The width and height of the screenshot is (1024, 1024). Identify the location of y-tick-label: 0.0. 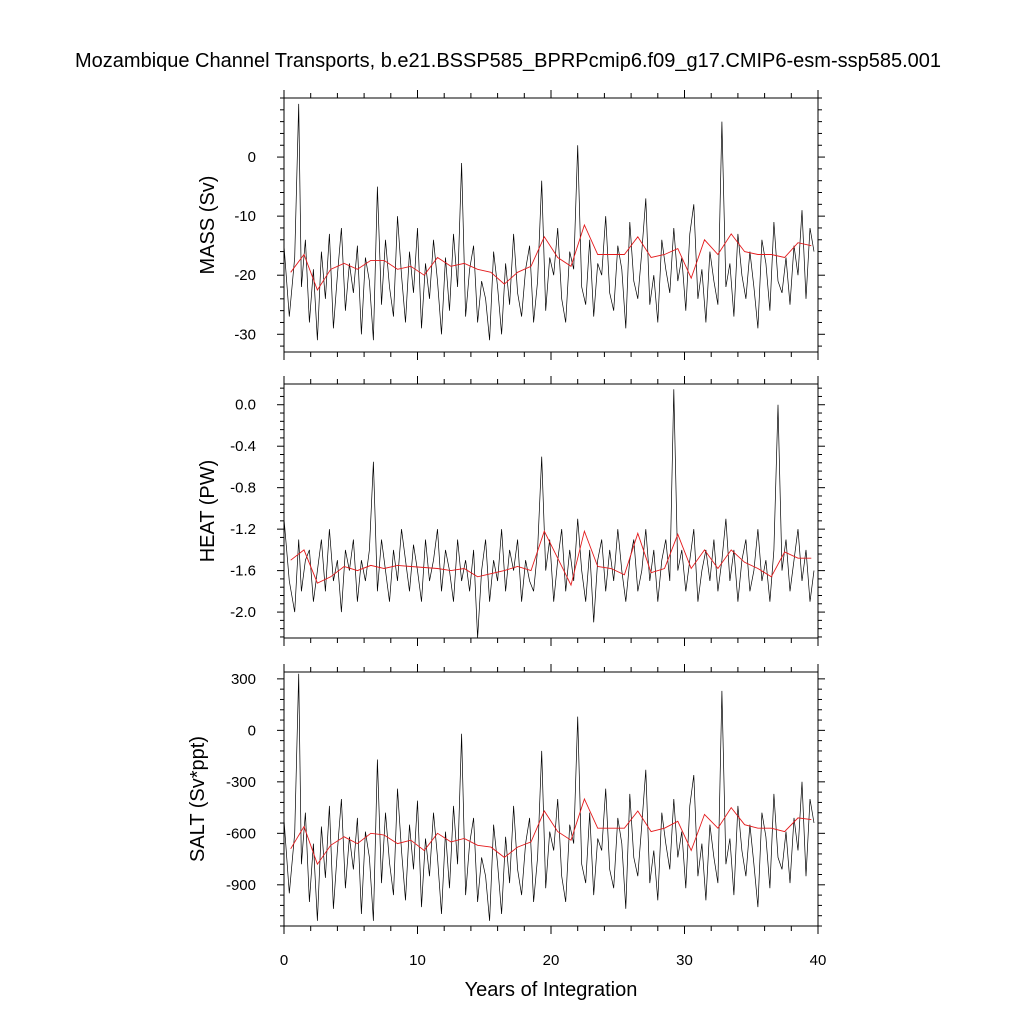
(245, 405).